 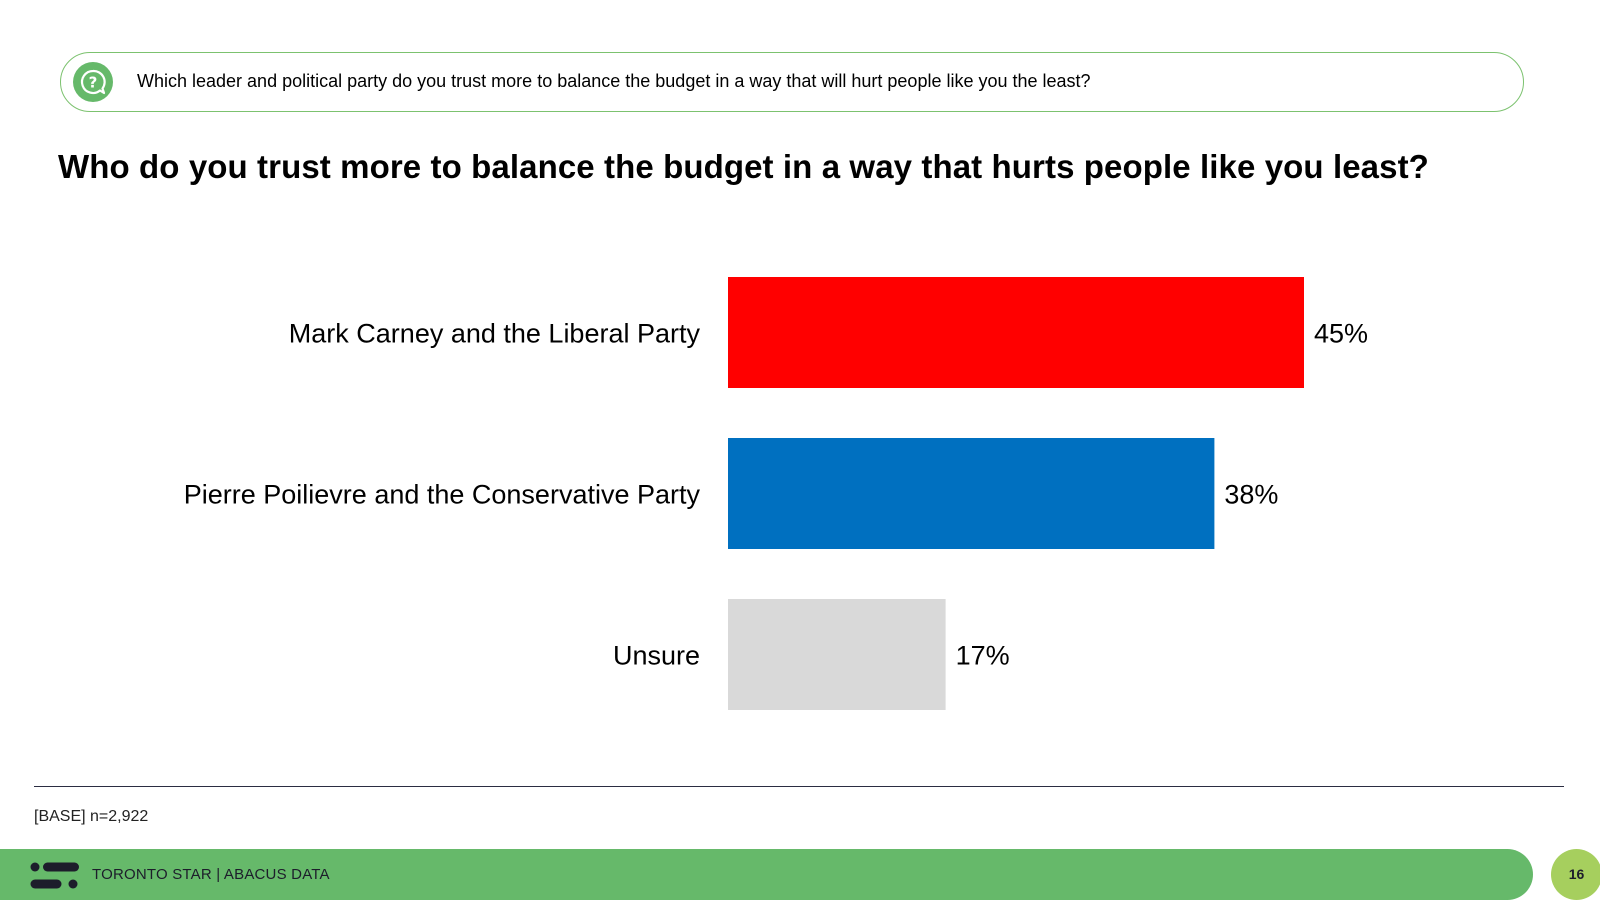 What do you see at coordinates (211, 874) in the screenshot?
I see `footer-brand: TORONTO STAR | ABACUS DATA` at bounding box center [211, 874].